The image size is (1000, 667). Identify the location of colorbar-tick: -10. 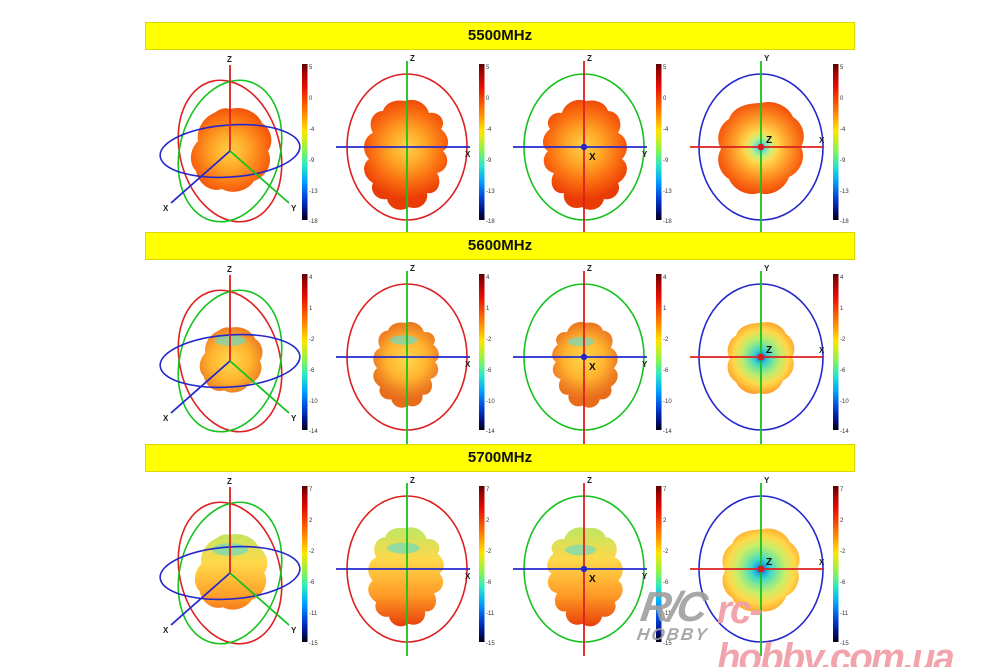
(490, 402).